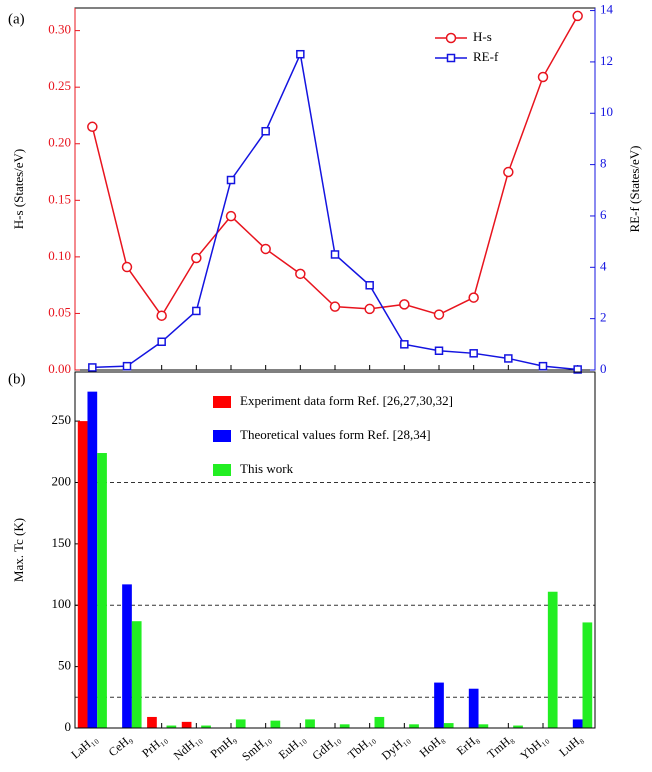 The image size is (652, 772). What do you see at coordinates (120, 746) in the screenshot?
I see `x-tick-label: CeH₉` at bounding box center [120, 746].